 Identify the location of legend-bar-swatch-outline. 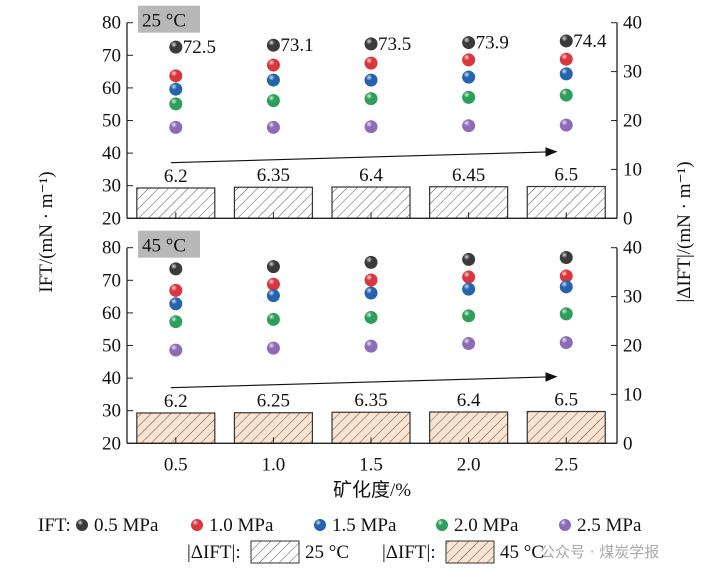
(470, 552).